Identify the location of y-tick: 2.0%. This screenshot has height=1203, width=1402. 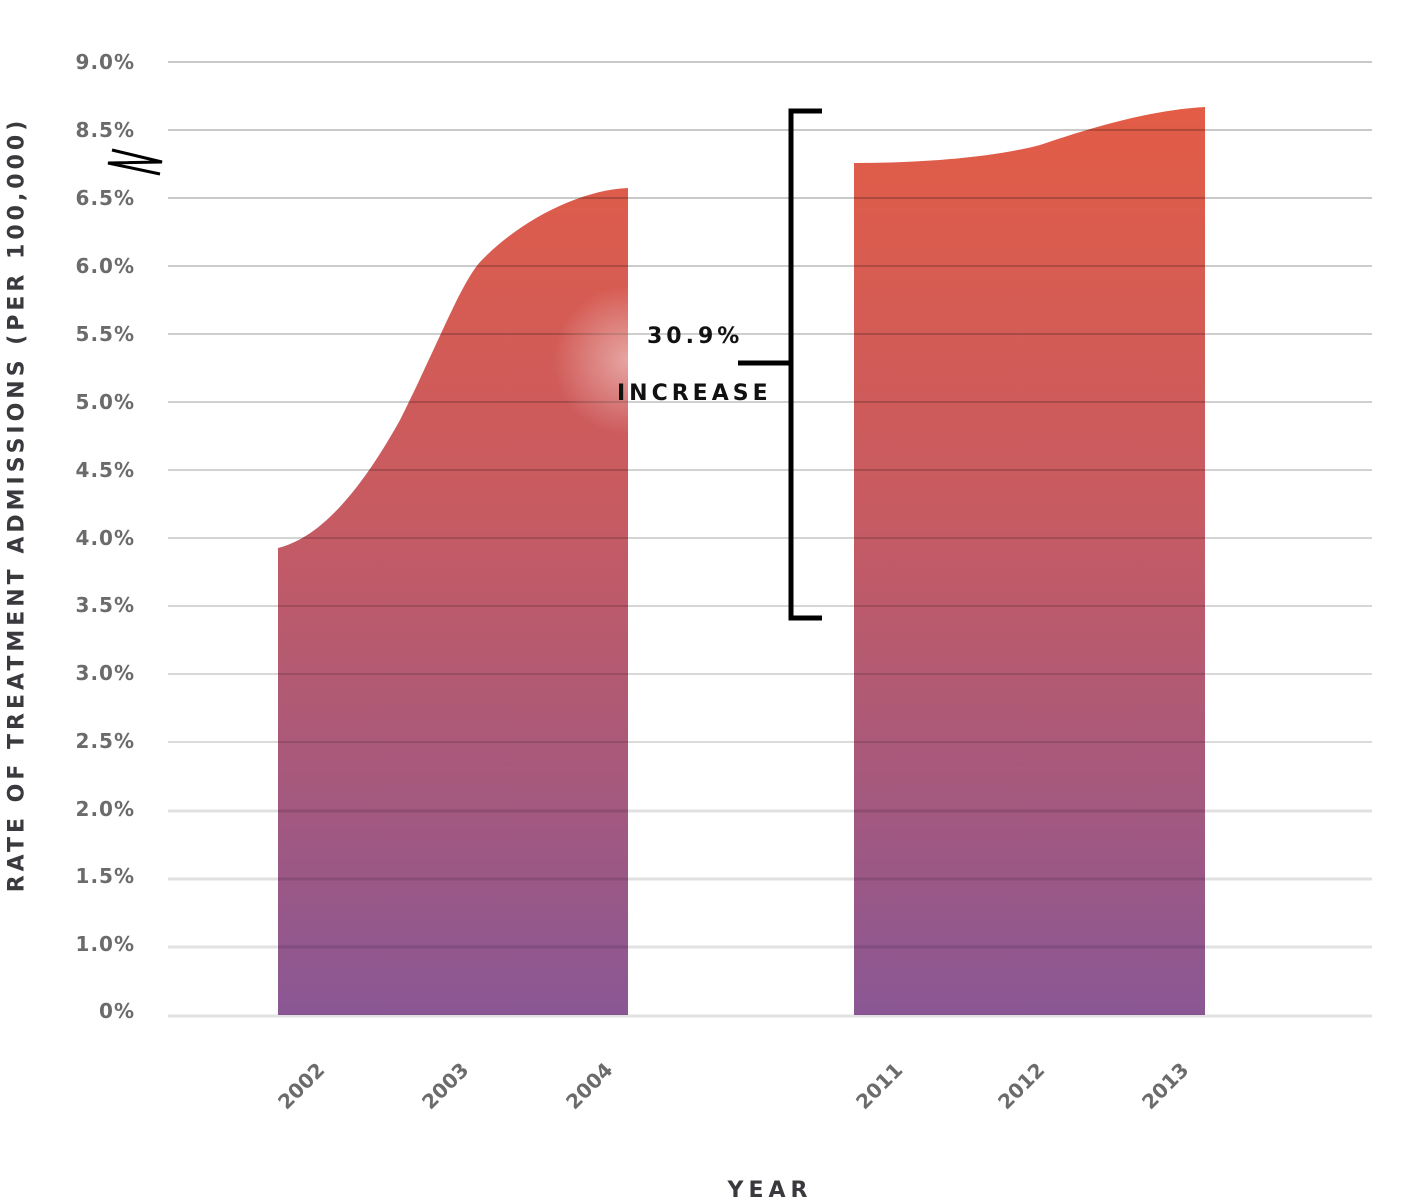
(105, 809).